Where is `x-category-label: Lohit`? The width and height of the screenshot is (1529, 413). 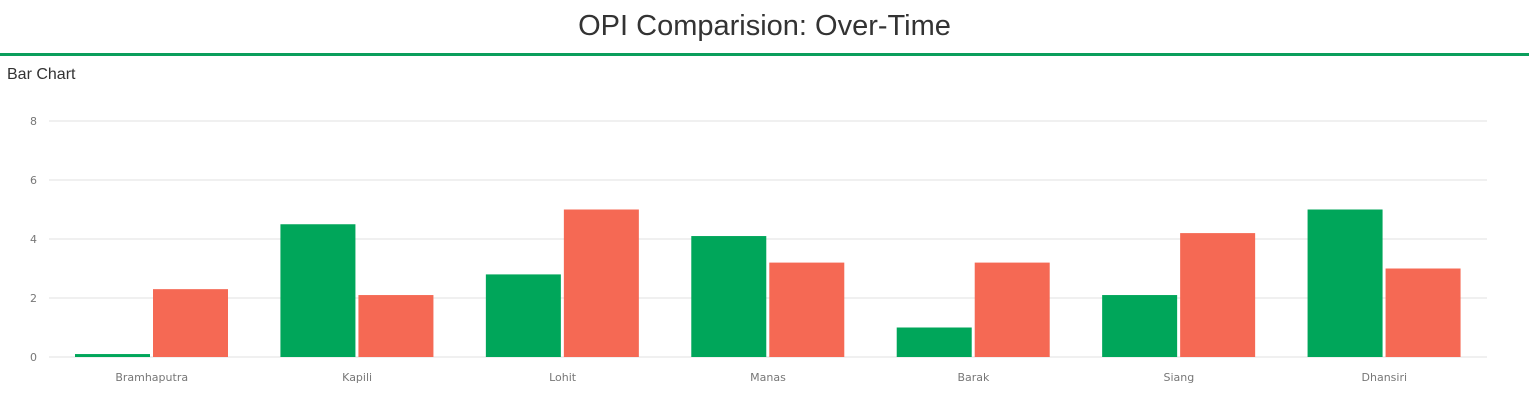 x-category-label: Lohit is located at coordinates (563, 377).